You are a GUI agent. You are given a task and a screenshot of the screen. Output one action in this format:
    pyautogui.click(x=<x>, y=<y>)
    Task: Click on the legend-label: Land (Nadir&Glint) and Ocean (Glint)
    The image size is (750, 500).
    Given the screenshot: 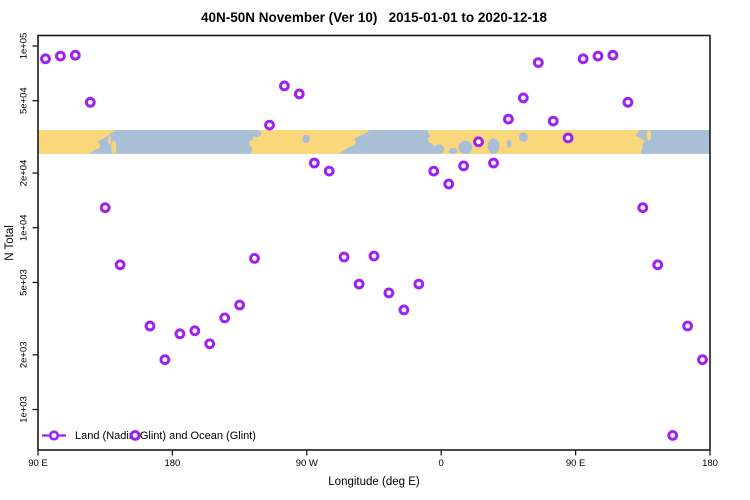 What is the action you would take?
    pyautogui.click(x=165, y=436)
    